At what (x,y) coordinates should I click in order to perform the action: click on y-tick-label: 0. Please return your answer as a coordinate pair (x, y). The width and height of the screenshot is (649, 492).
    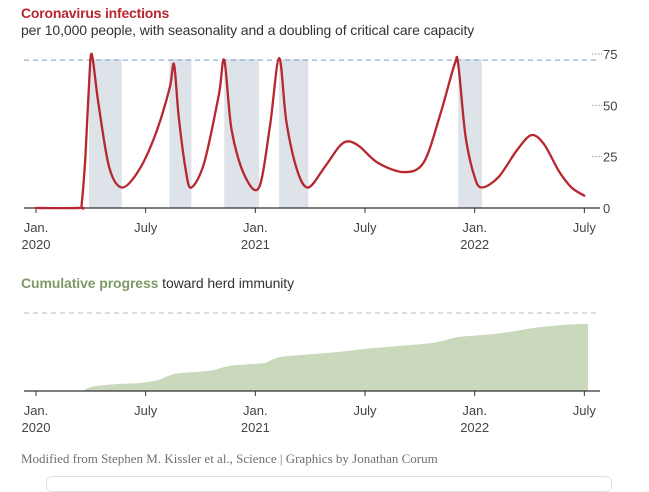
    Looking at the image, I should click on (606, 208).